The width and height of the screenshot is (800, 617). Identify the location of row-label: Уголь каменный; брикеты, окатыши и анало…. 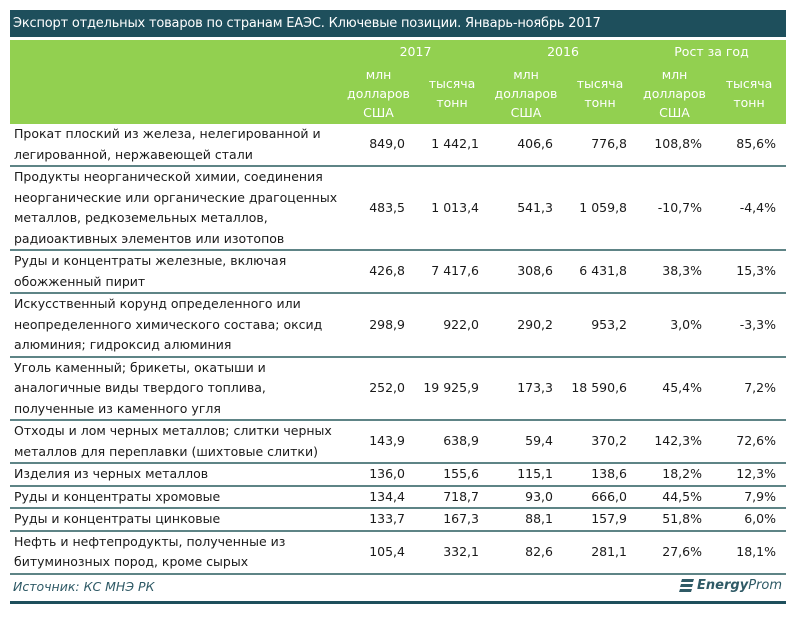
(176, 388).